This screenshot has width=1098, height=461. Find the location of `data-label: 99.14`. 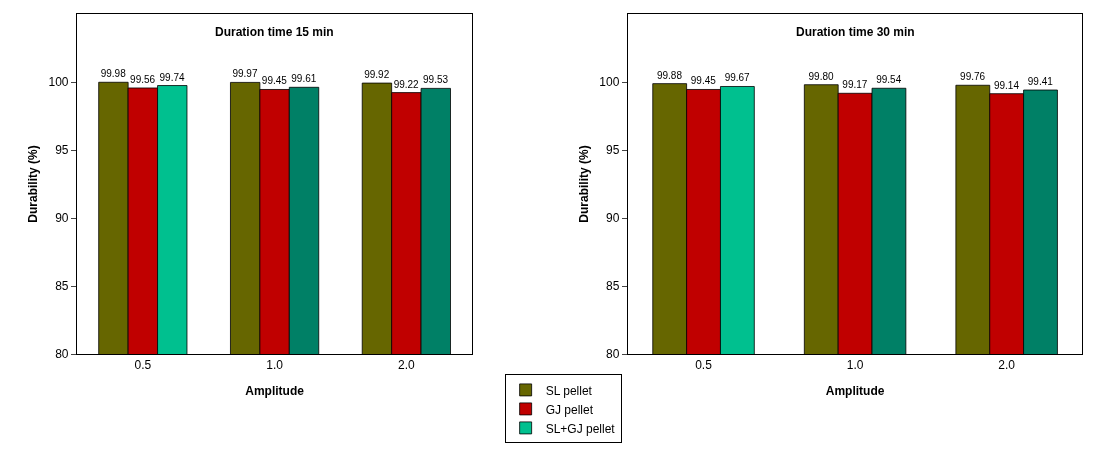

data-label: 99.14 is located at coordinates (1006, 85).